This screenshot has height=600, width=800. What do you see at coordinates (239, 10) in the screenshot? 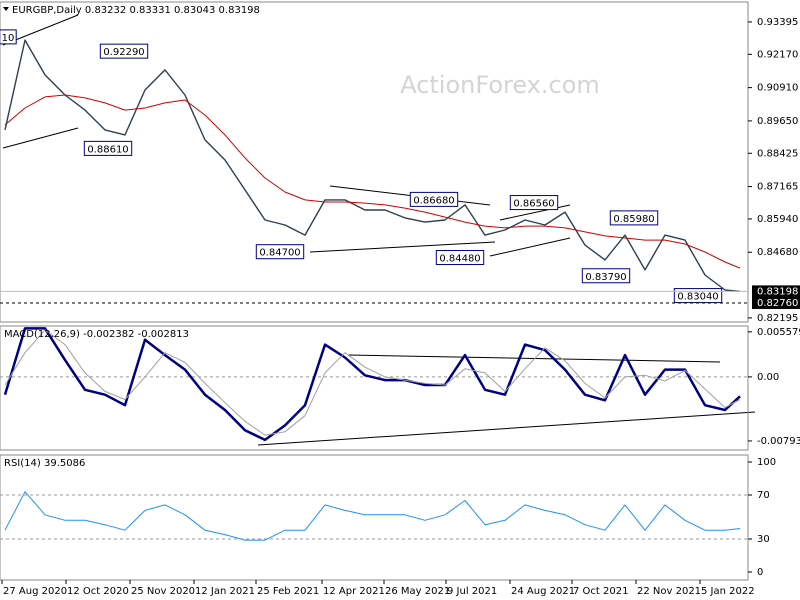
I see `title-value: 0.83198` at bounding box center [239, 10].